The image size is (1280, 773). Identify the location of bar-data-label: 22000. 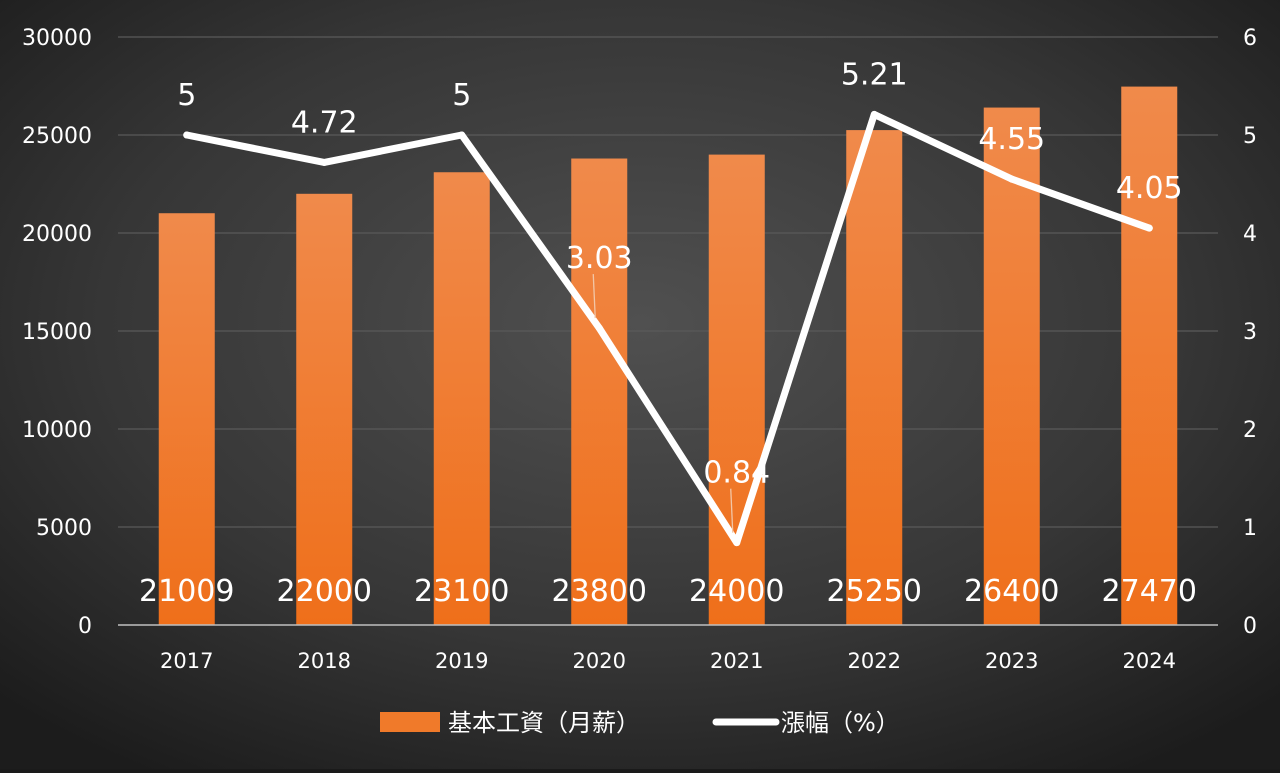
(324, 591).